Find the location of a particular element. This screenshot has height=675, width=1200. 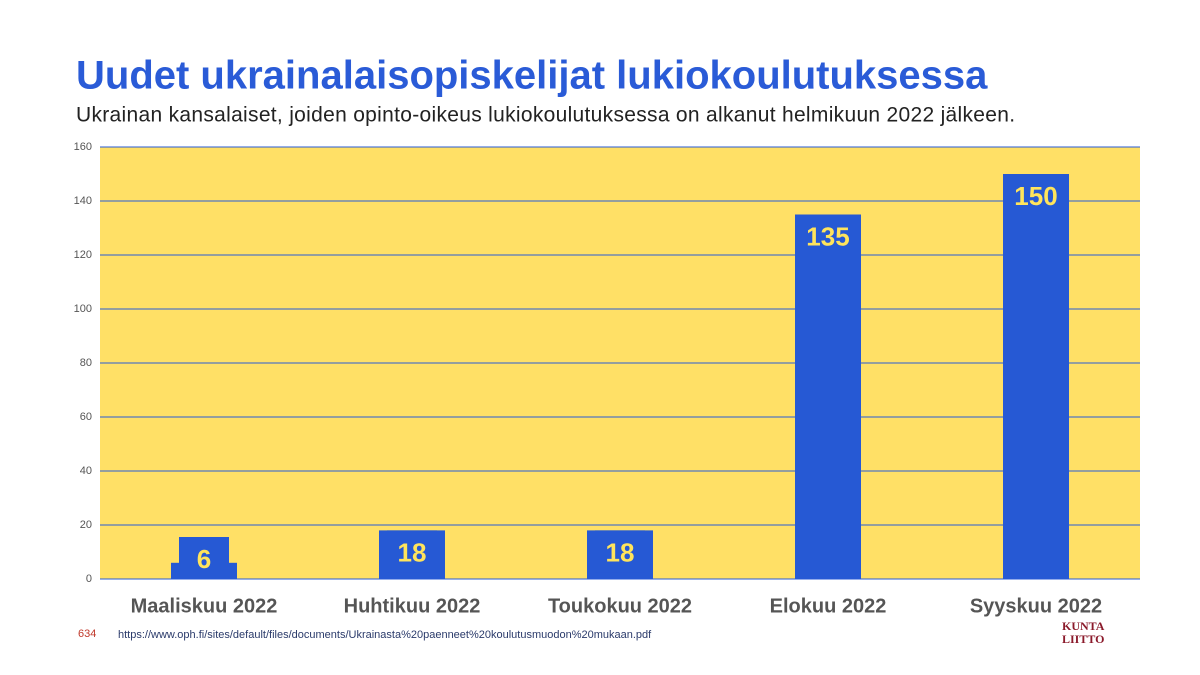

logo: KUNTA is located at coordinates (1083, 626).